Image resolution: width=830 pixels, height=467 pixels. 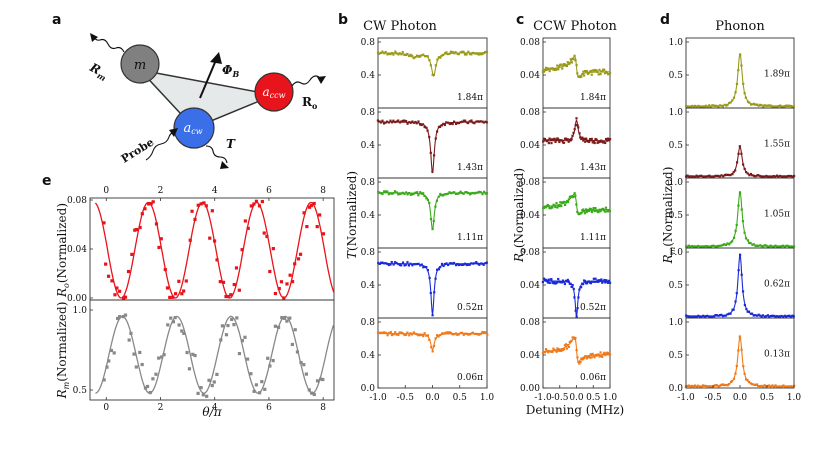 I want to click on d-plot-phase-label-4: 0.13π, so click(x=777, y=355).